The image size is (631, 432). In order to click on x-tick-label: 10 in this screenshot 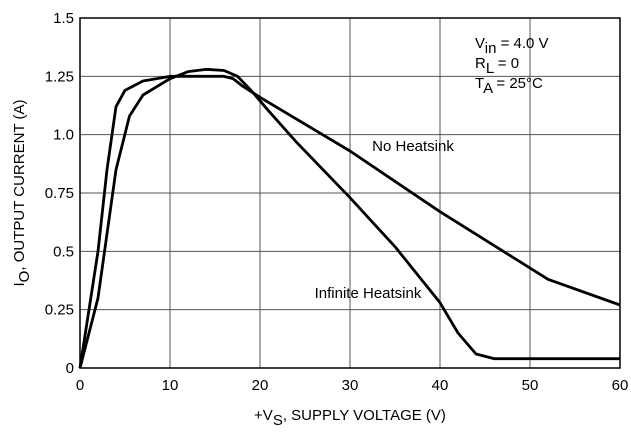, I will do `click(170, 385)`.